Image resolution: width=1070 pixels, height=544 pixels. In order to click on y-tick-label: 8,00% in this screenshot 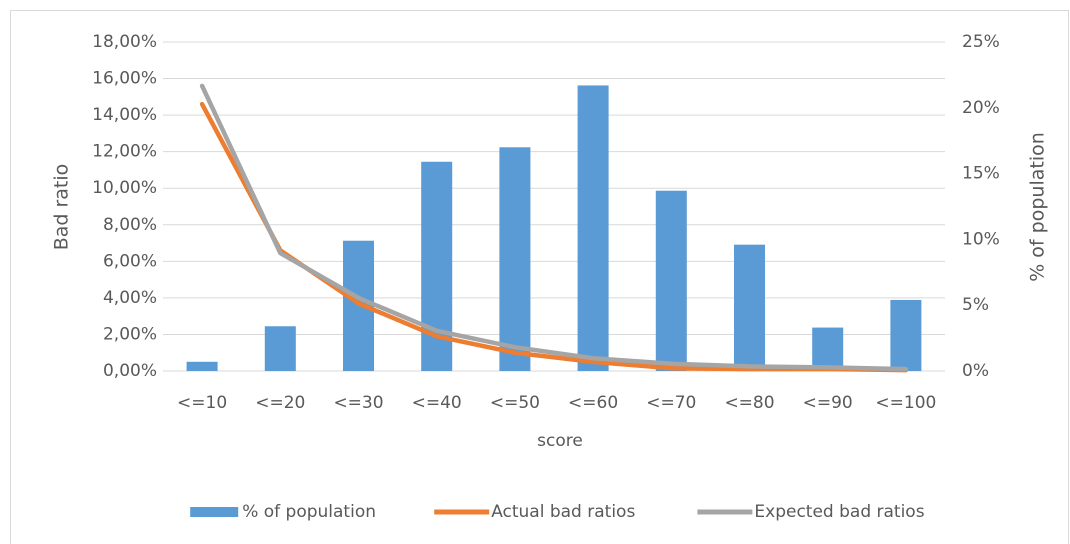, I will do `click(130, 225)`.